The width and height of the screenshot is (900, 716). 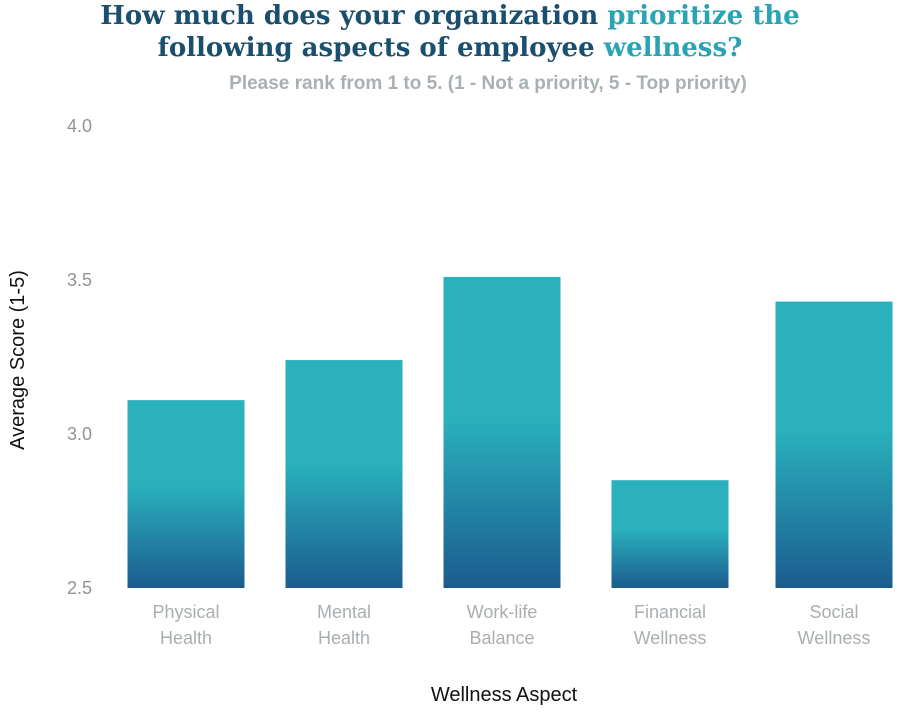 What do you see at coordinates (79, 588) in the screenshot?
I see `y-tick-label: 2.5` at bounding box center [79, 588].